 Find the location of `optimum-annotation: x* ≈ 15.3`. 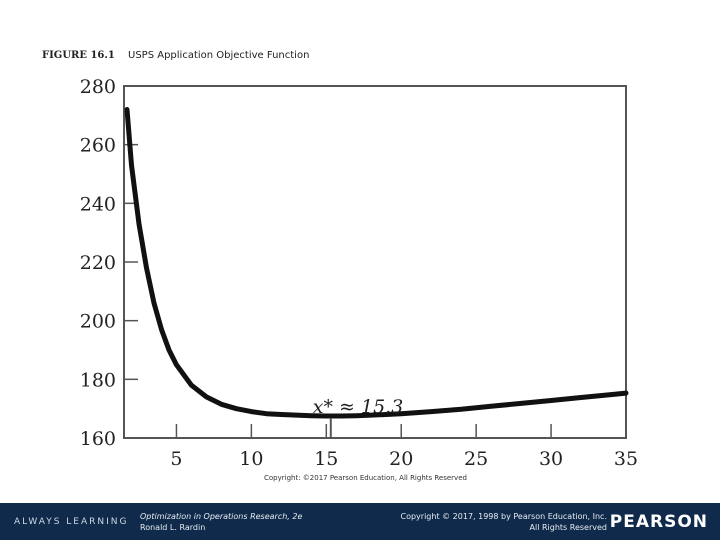

optimum-annotation: x* ≈ 15.3 is located at coordinates (358, 407).